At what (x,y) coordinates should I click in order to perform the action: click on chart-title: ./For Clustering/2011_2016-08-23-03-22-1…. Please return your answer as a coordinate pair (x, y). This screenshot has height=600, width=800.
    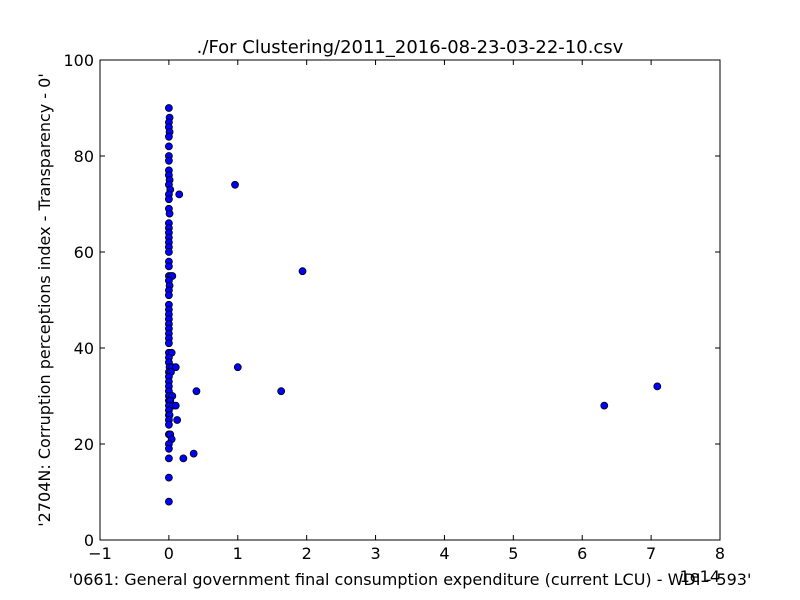
    Looking at the image, I should click on (410, 47).